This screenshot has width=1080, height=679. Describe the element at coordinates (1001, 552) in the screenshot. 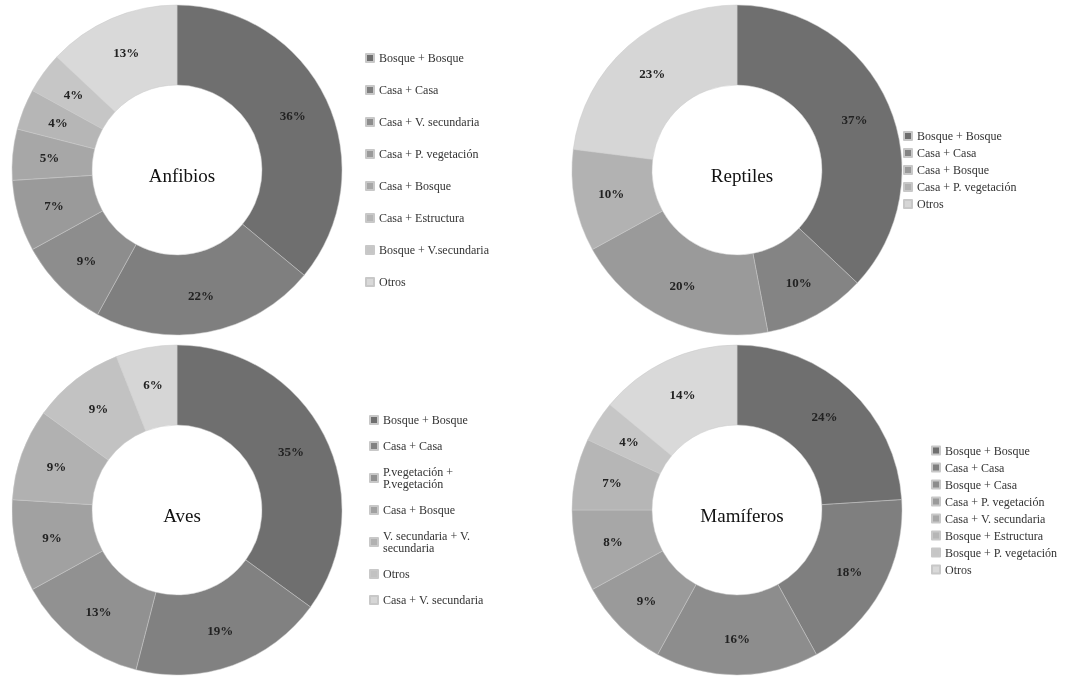

I see `legend-label: Bosque + P. vegetación` at that location.